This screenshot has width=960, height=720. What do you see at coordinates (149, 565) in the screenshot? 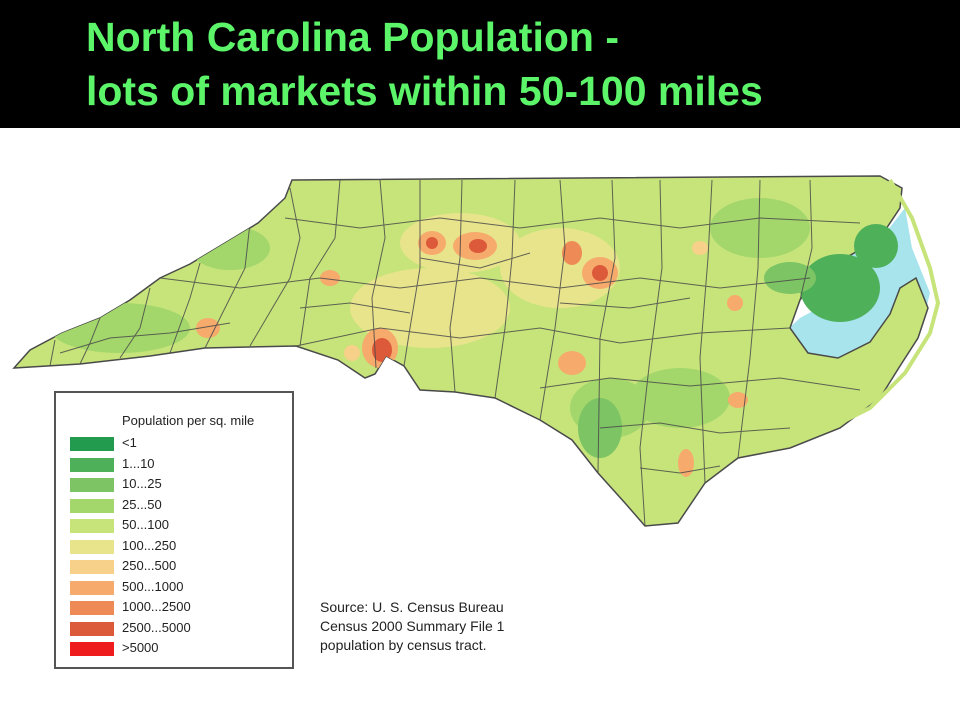
I see `legend-label: 250...500` at bounding box center [149, 565].